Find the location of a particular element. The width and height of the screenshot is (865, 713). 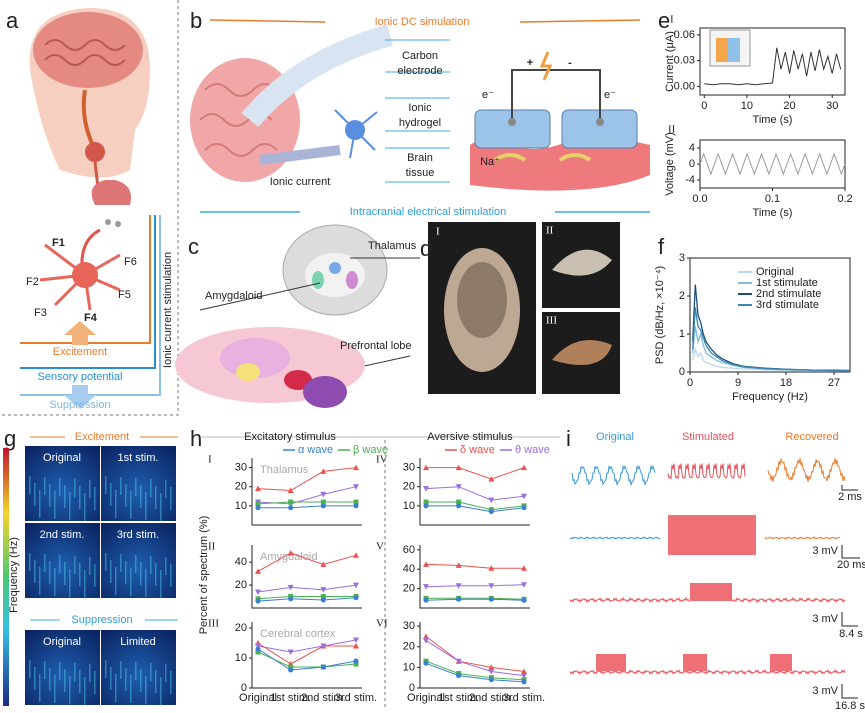

panel-letter: e is located at coordinates (664, 20).